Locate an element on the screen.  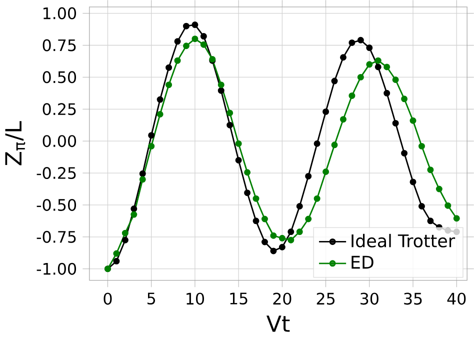
x-tick-label: 30 is located at coordinates (369, 298).